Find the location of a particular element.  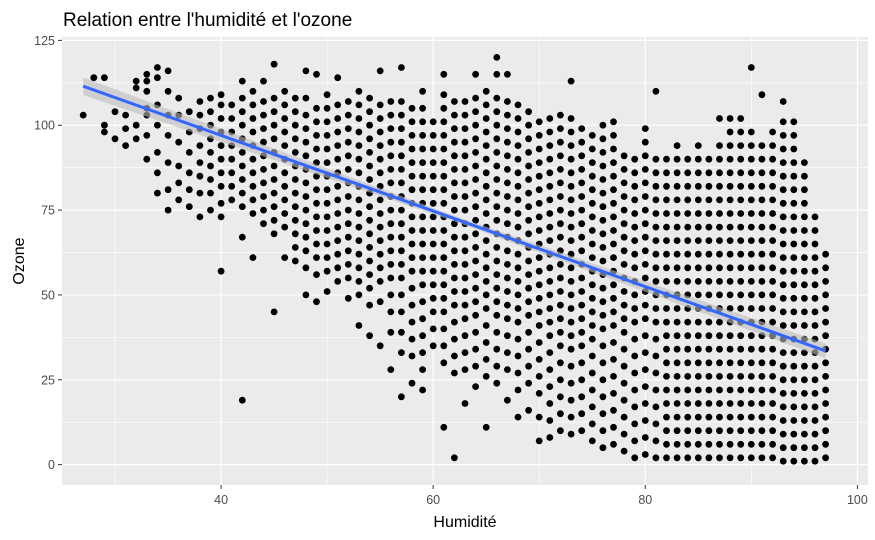

y-tick-label: 100 is located at coordinates (44, 126).